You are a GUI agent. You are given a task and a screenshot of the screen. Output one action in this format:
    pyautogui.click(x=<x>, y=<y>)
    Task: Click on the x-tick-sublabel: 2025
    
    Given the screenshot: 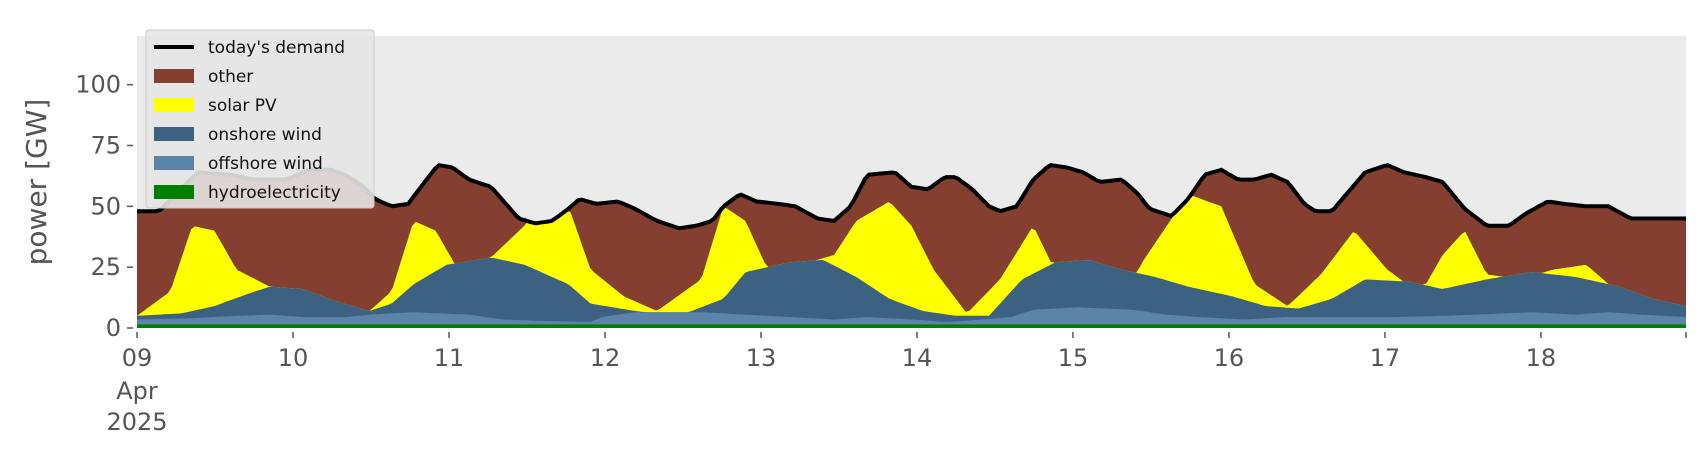 What is the action you would take?
    pyautogui.click(x=136, y=422)
    